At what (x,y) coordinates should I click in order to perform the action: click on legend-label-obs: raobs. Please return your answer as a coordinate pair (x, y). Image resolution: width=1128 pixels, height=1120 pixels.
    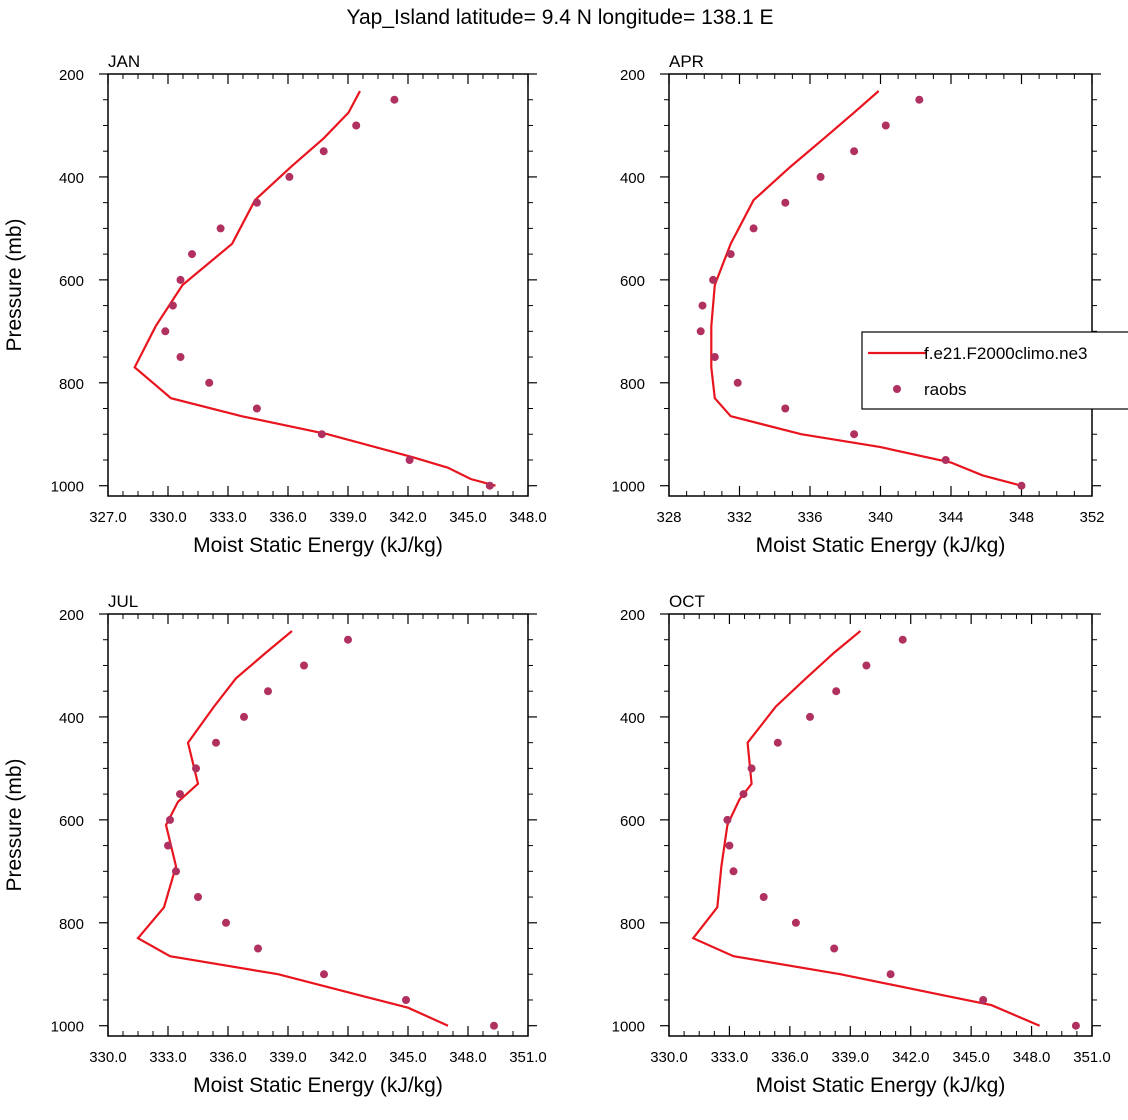
    Looking at the image, I should click on (945, 389).